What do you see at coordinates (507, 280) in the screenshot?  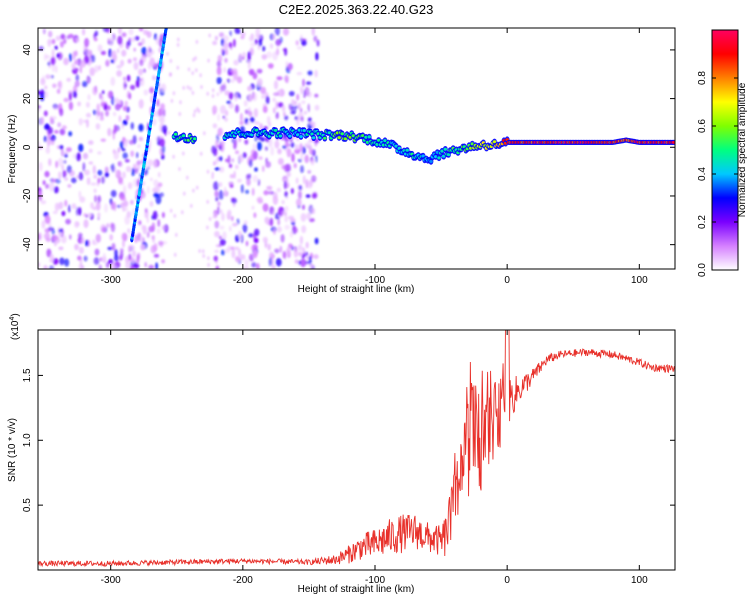 I see `x-tick-label: 0` at bounding box center [507, 280].